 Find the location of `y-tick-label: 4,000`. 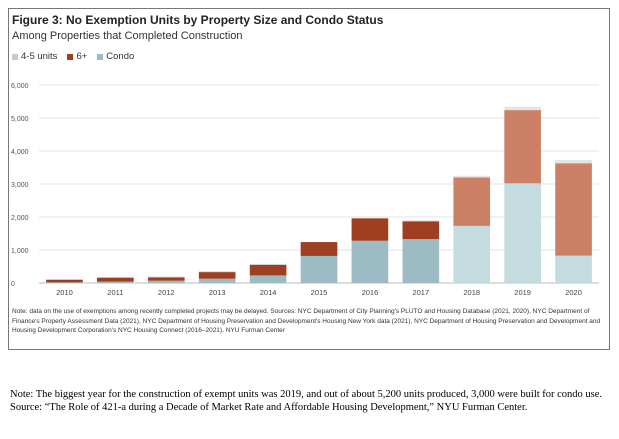

y-tick-label: 4,000 is located at coordinates (20, 152).